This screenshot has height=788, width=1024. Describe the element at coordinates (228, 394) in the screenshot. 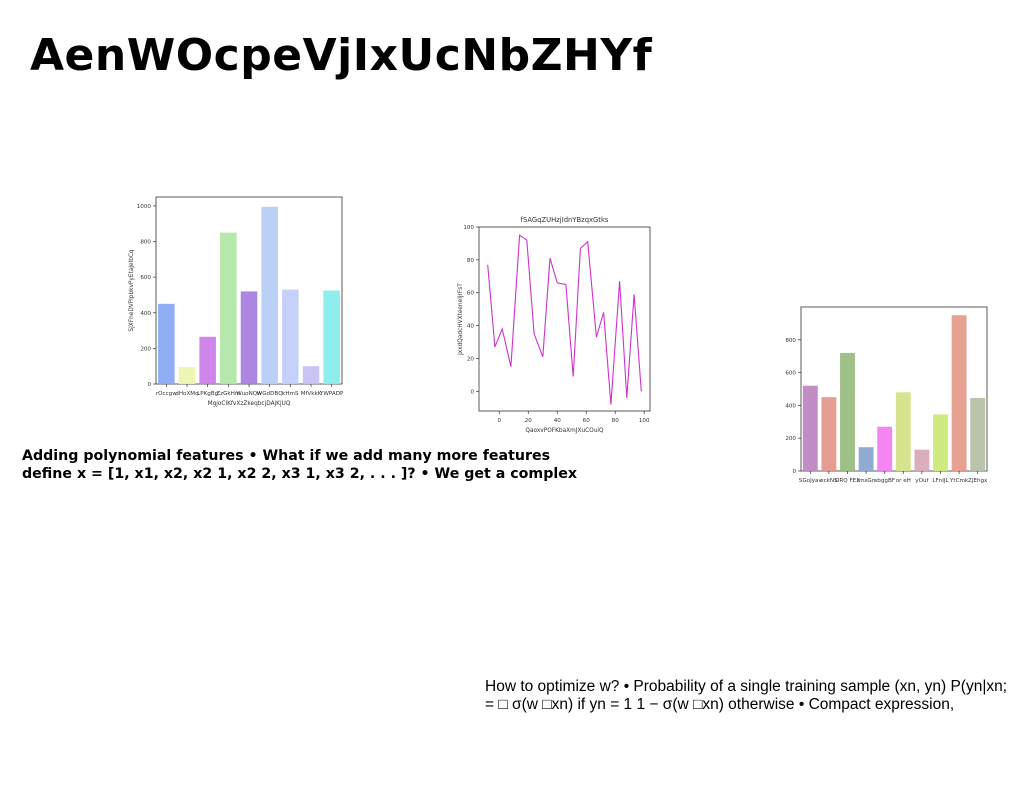

I see `x-tick-label: ZzGkHm` at that location.